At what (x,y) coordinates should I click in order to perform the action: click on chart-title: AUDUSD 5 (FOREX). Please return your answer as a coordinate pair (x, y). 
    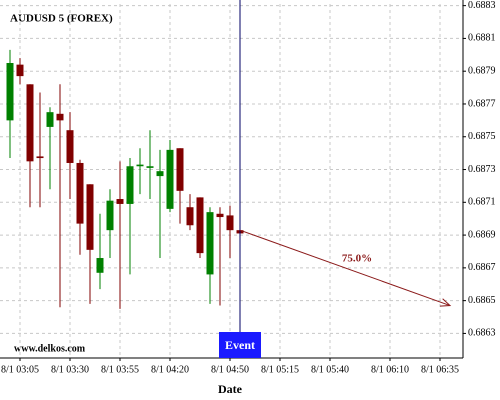
    Looking at the image, I should click on (61, 19).